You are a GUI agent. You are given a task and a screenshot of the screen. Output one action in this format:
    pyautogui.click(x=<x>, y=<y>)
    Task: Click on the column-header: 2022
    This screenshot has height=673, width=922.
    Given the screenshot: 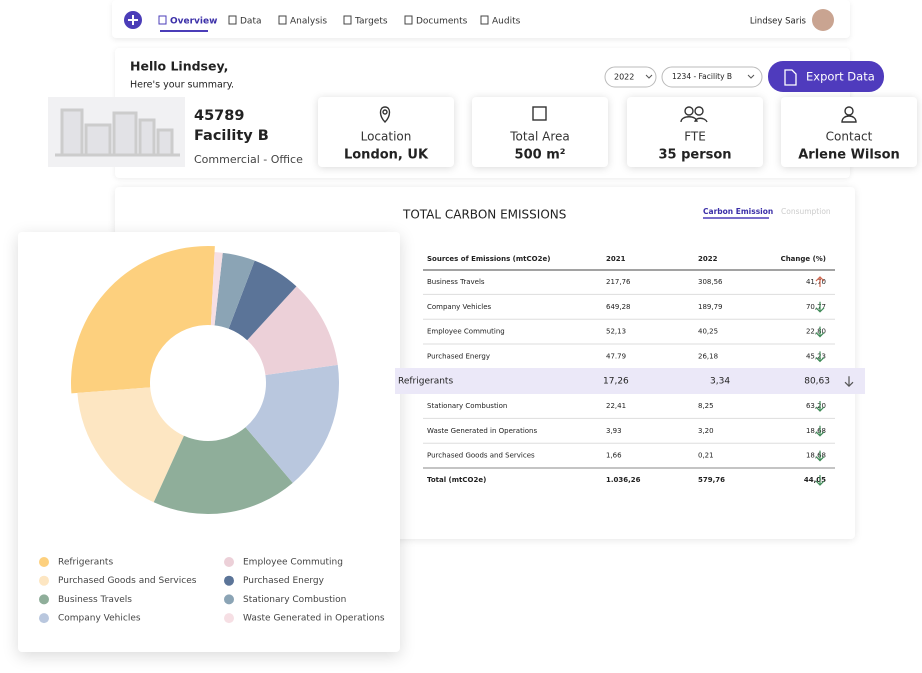 What is the action you would take?
    pyautogui.click(x=708, y=259)
    